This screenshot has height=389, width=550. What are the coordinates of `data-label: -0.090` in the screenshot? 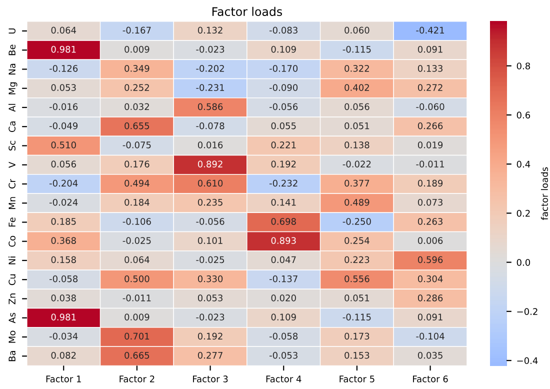 It's located at (284, 87).